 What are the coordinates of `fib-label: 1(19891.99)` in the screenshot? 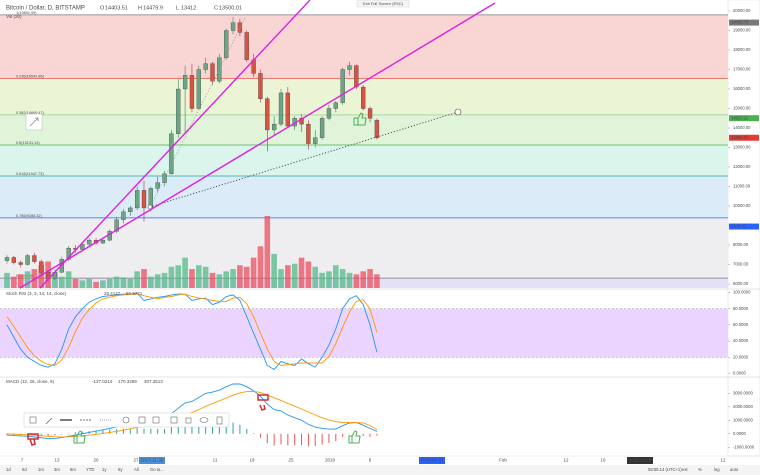 It's located at (26, 13).